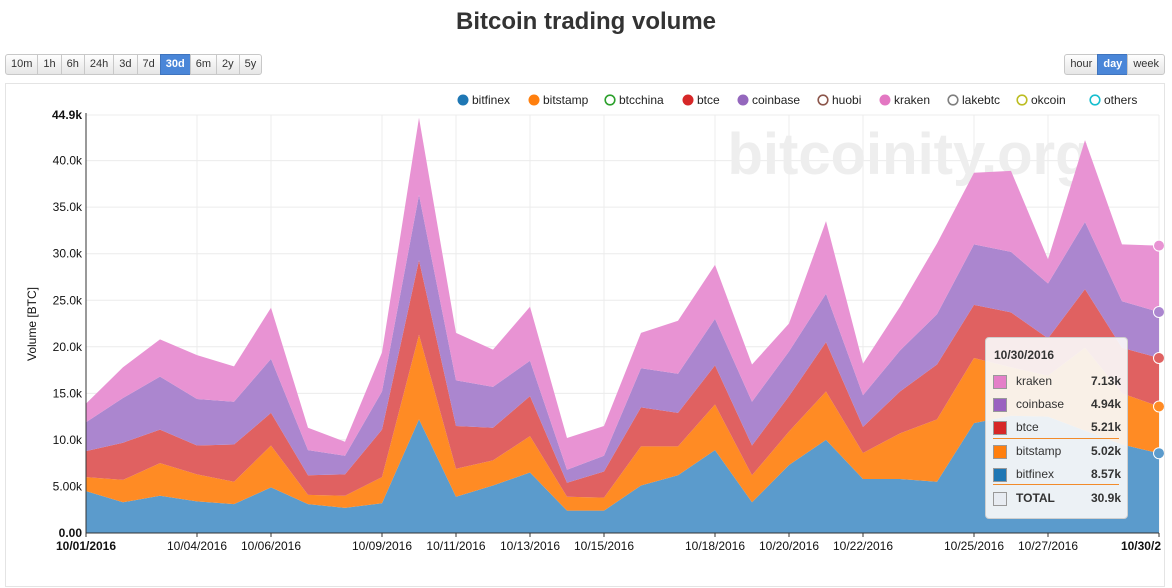 This screenshot has height=588, width=1172. What do you see at coordinates (1158, 245) in the screenshot?
I see `series-end-dot-kraken` at bounding box center [1158, 245].